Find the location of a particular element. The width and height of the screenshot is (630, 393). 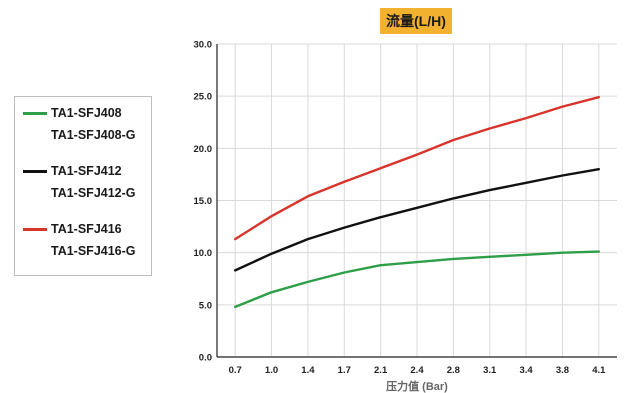

x-tick-label: 1.0 is located at coordinates (271, 370).